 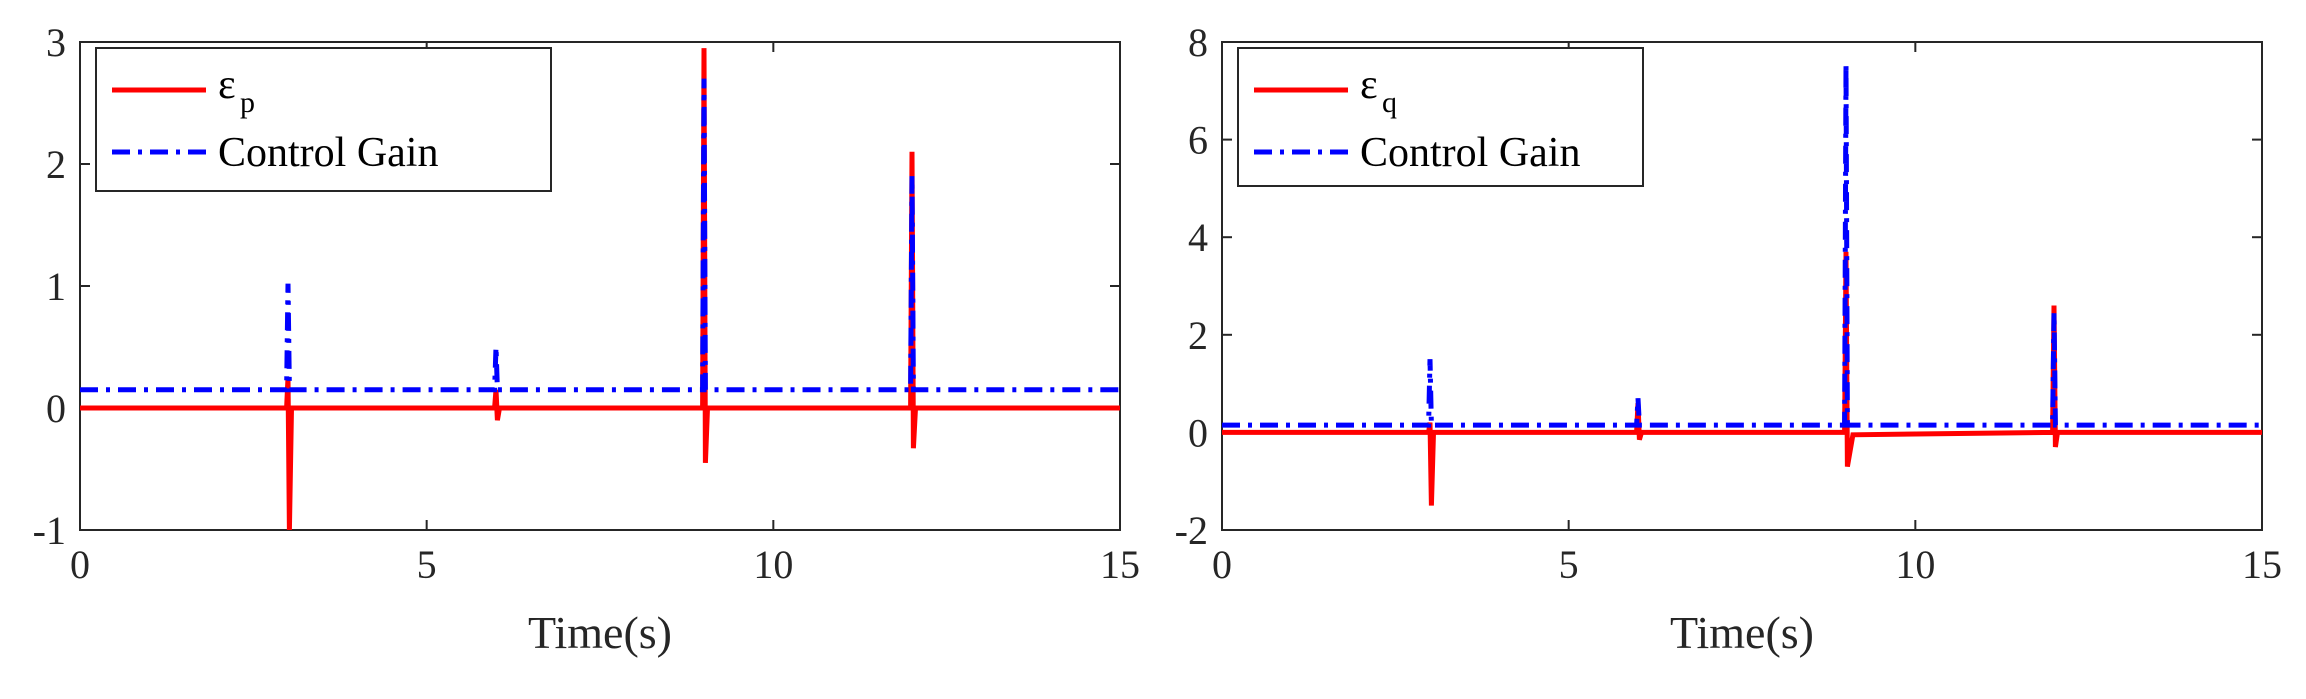 What do you see at coordinates (56, 42) in the screenshot?
I see `y-tick-label: 3` at bounding box center [56, 42].